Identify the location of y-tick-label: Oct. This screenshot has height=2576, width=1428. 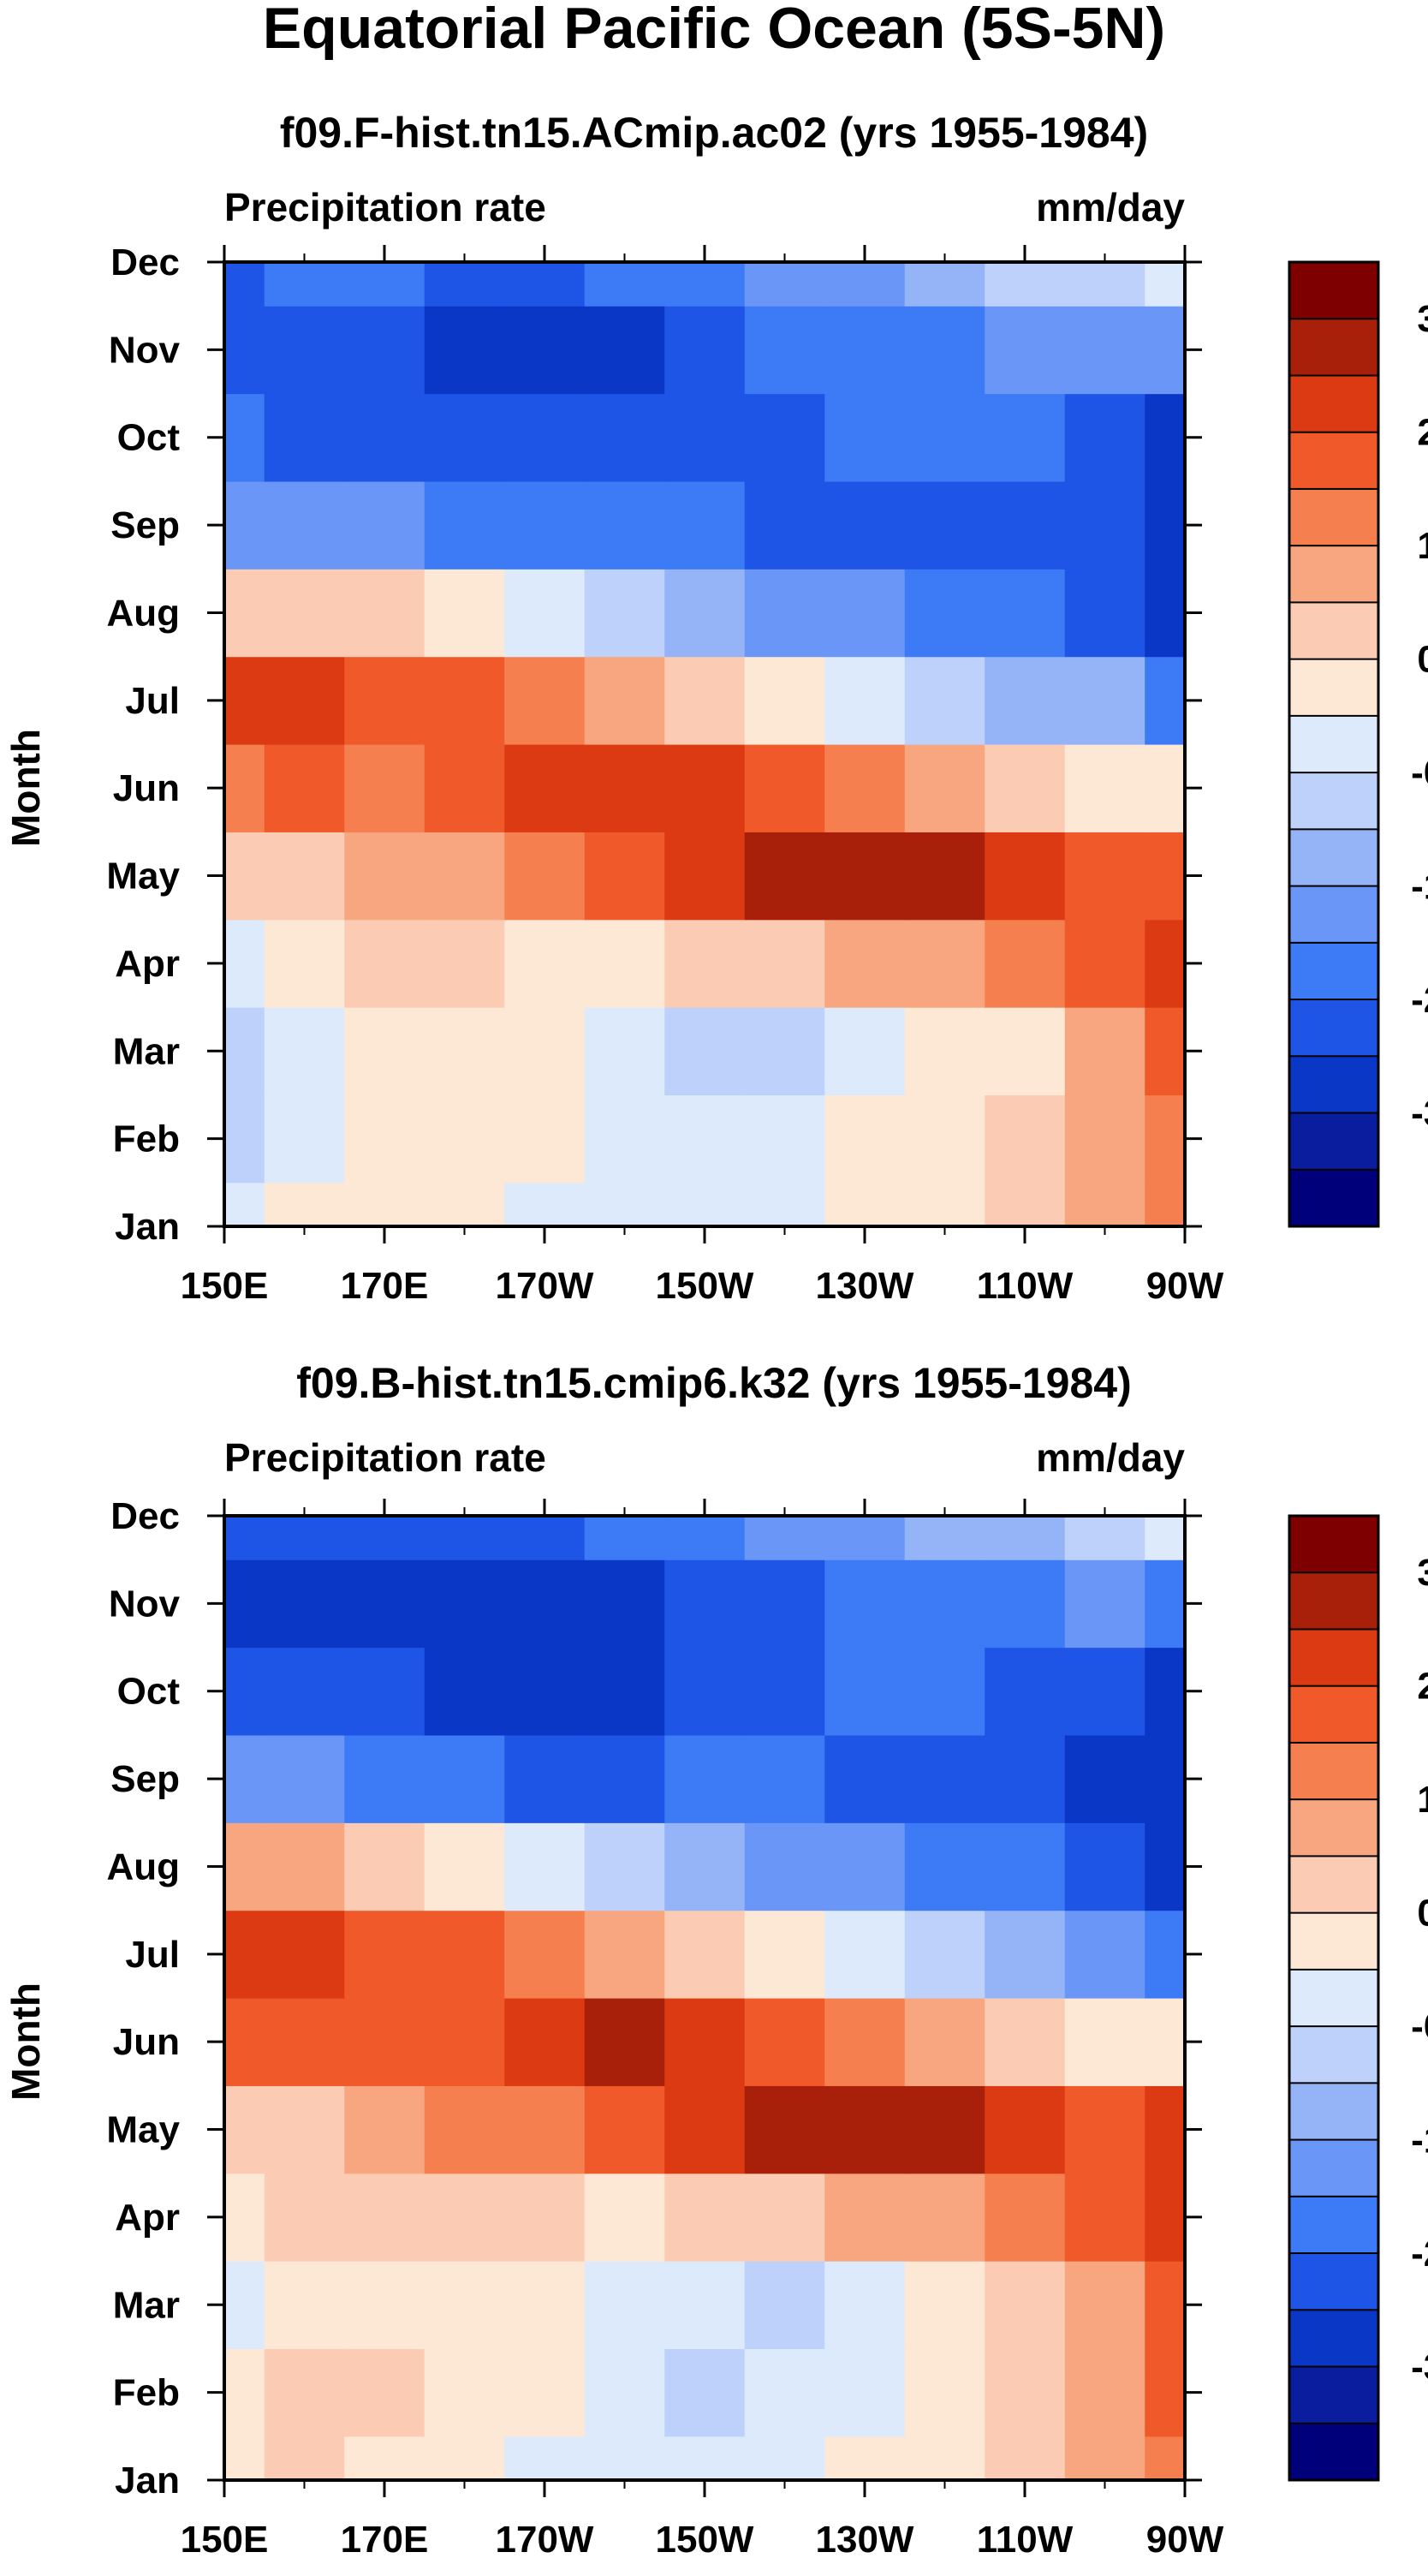
(149, 1692).